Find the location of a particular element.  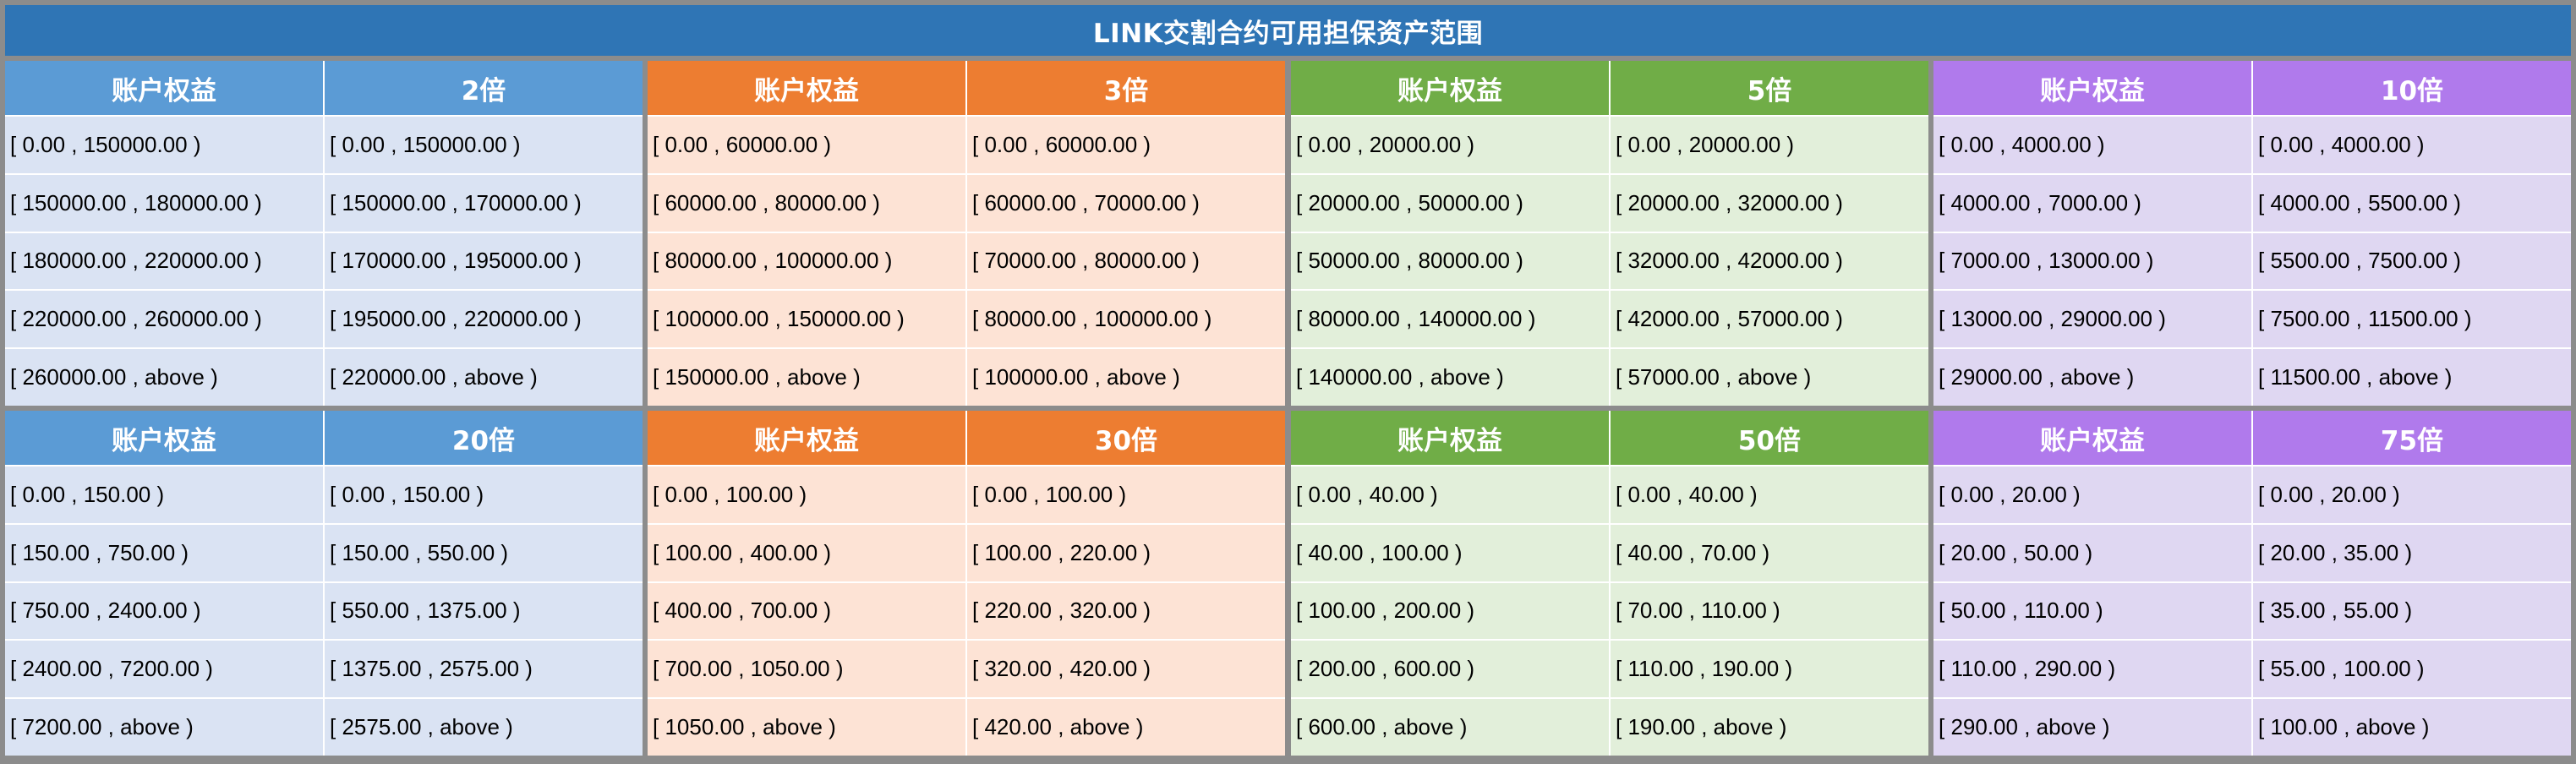

table-row: [ 20.00 , 50.00 ) [ 20.00 , 35.00 ) is located at coordinates (2252, 551).